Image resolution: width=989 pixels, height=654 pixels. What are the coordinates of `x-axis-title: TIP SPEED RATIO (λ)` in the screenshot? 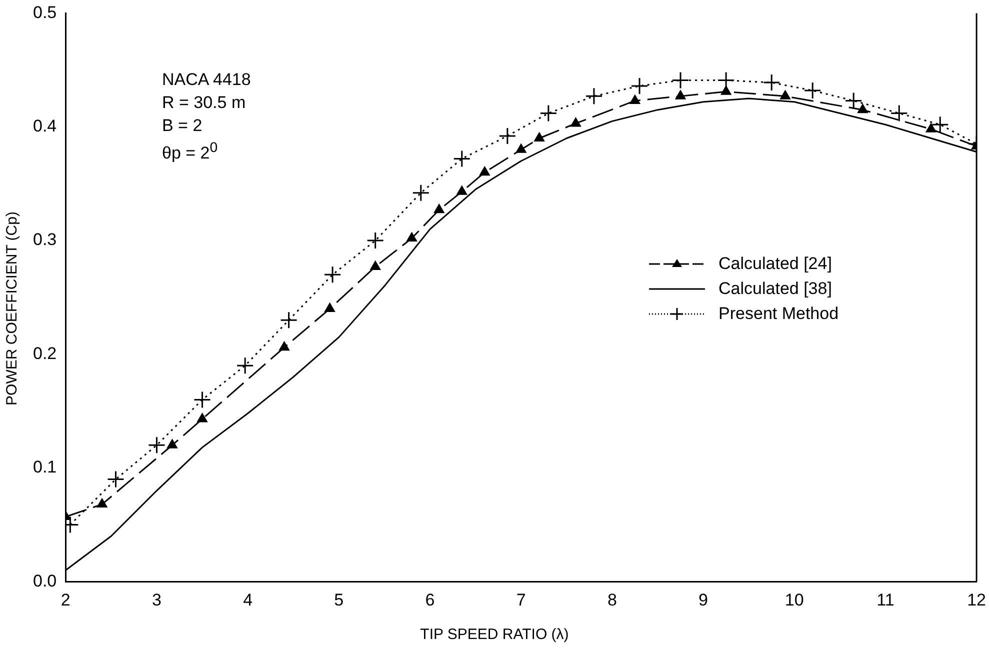 It's located at (494, 634).